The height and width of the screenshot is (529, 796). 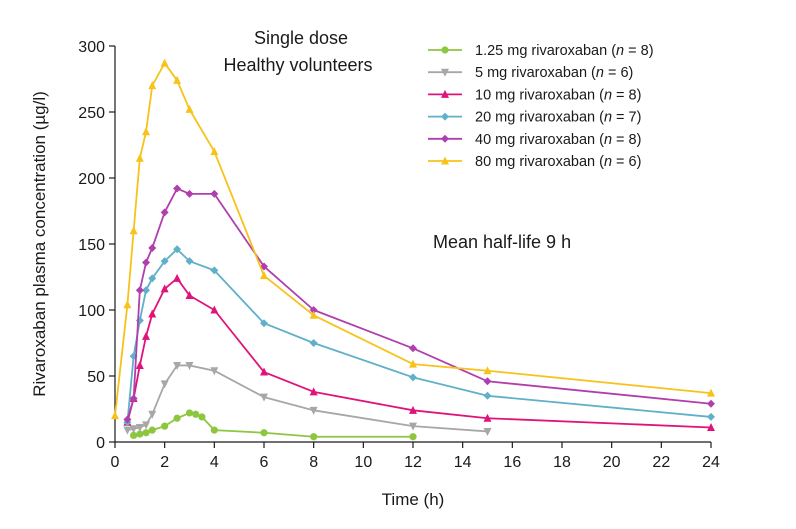 What do you see at coordinates (535, 73) in the screenshot?
I see `legend-label-main: 5 mg rivaroxaban (` at bounding box center [535, 73].